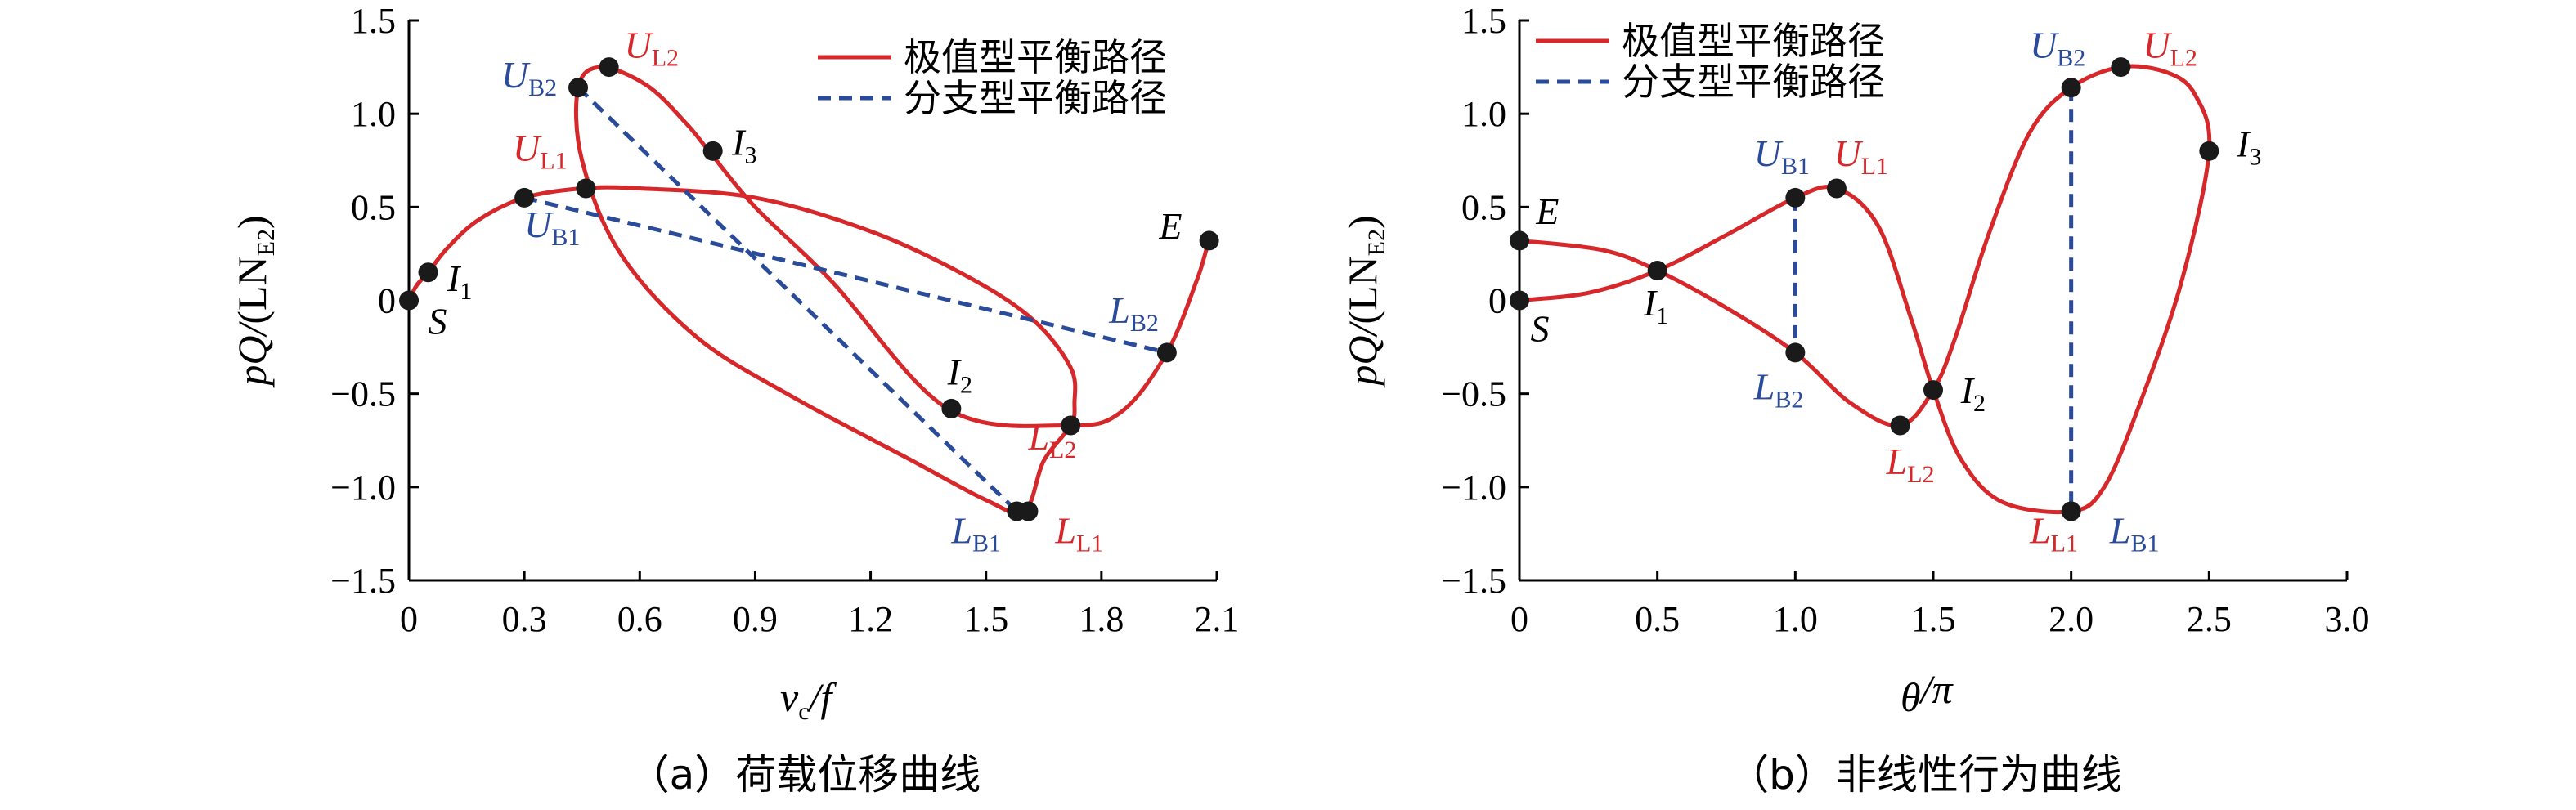 Image resolution: width=2576 pixels, height=810 pixels. I want to click on x-tick-label: 1.2, so click(871, 619).